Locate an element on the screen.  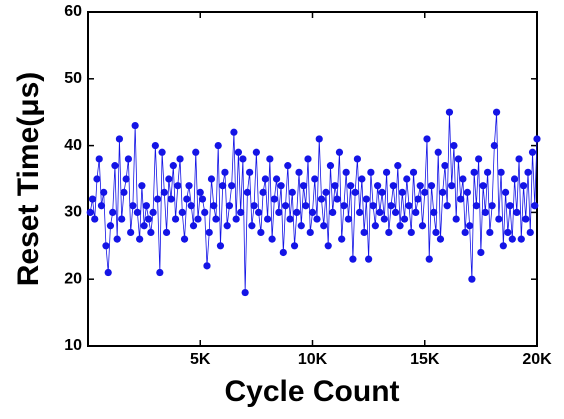
y-tick-label: 40 is located at coordinates (73, 145).